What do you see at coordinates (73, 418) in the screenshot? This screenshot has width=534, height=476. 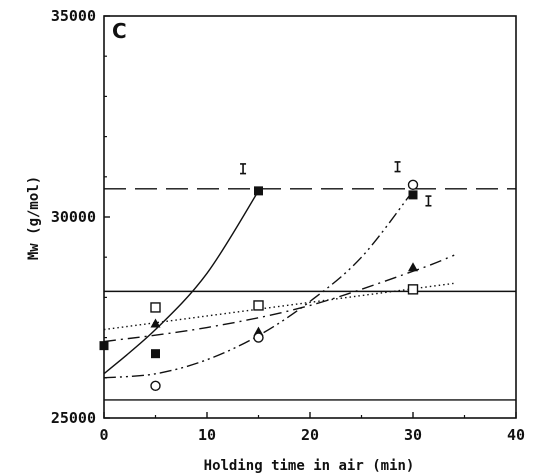 I see `y-tick-label-25000: 25000` at bounding box center [73, 418].